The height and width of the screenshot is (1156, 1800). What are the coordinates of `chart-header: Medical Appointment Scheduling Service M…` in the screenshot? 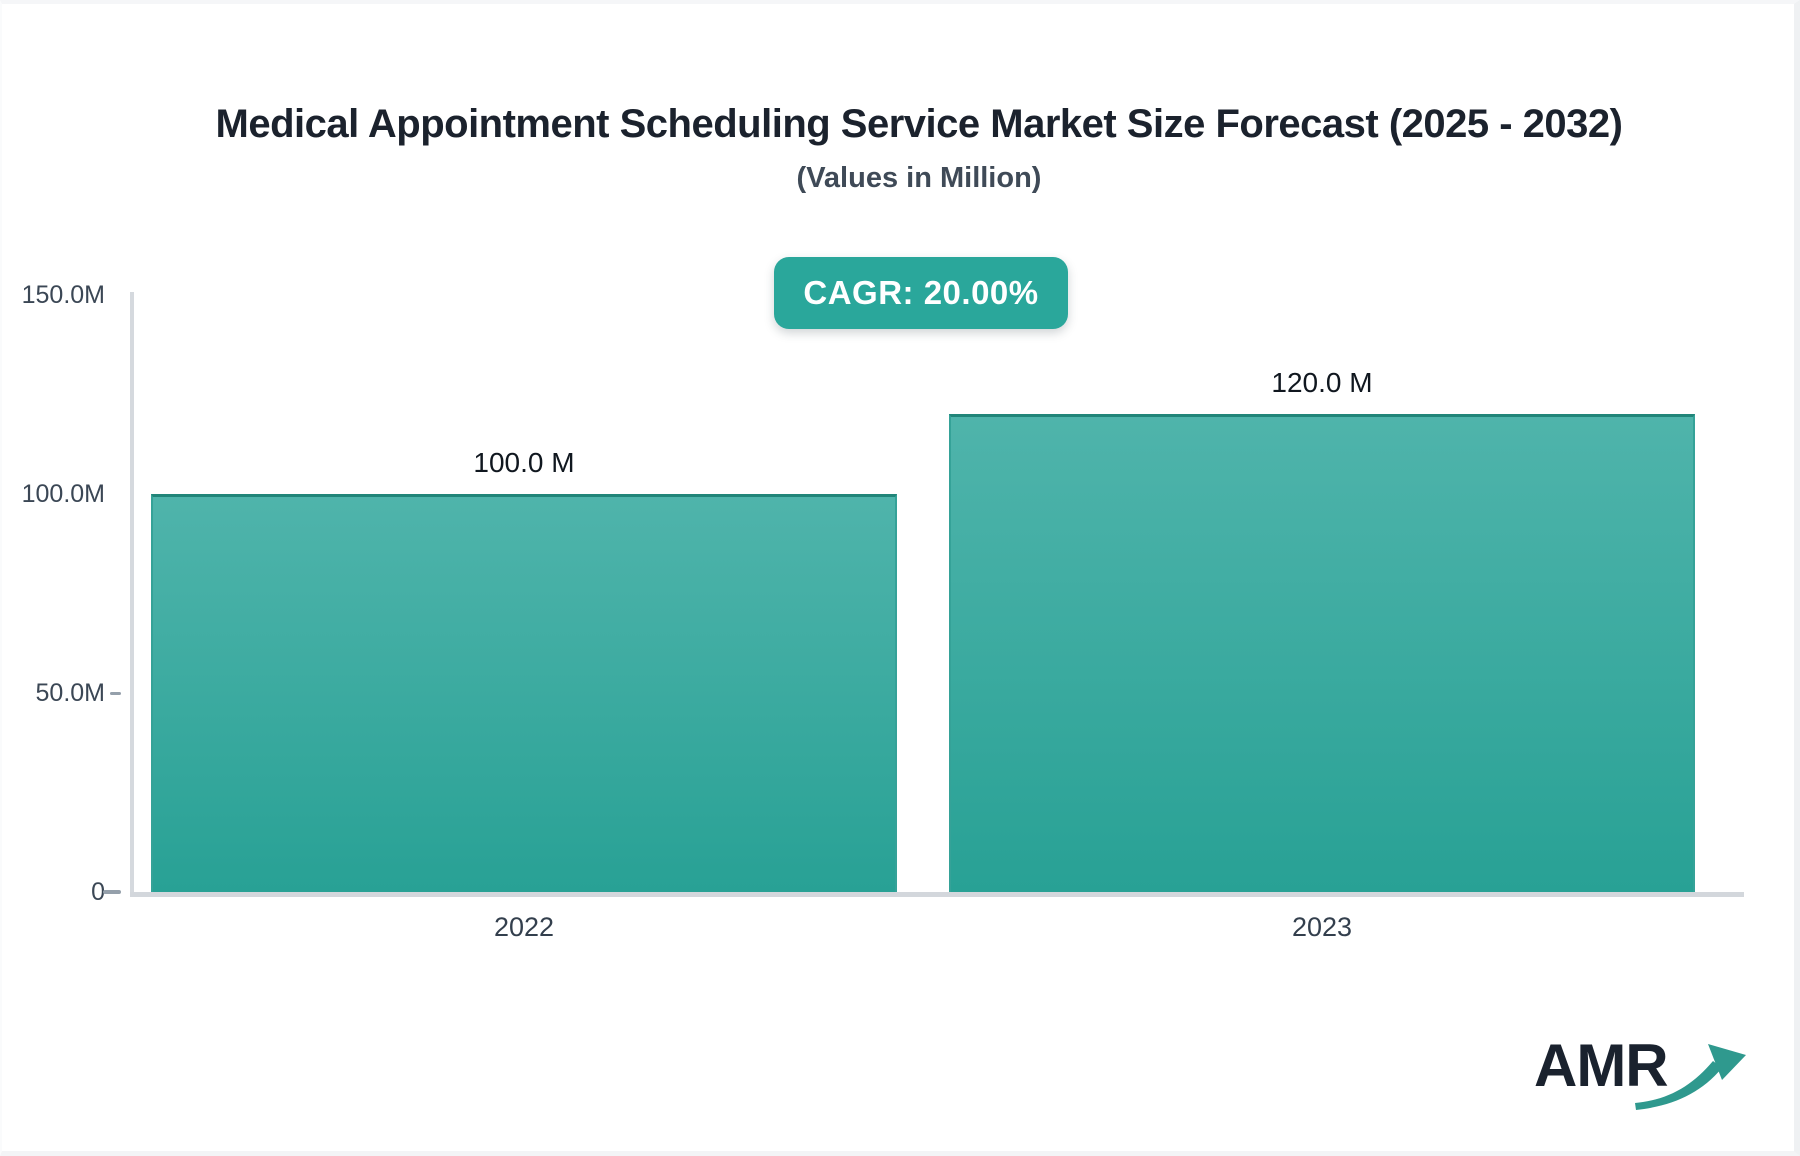 It's located at (908, 147).